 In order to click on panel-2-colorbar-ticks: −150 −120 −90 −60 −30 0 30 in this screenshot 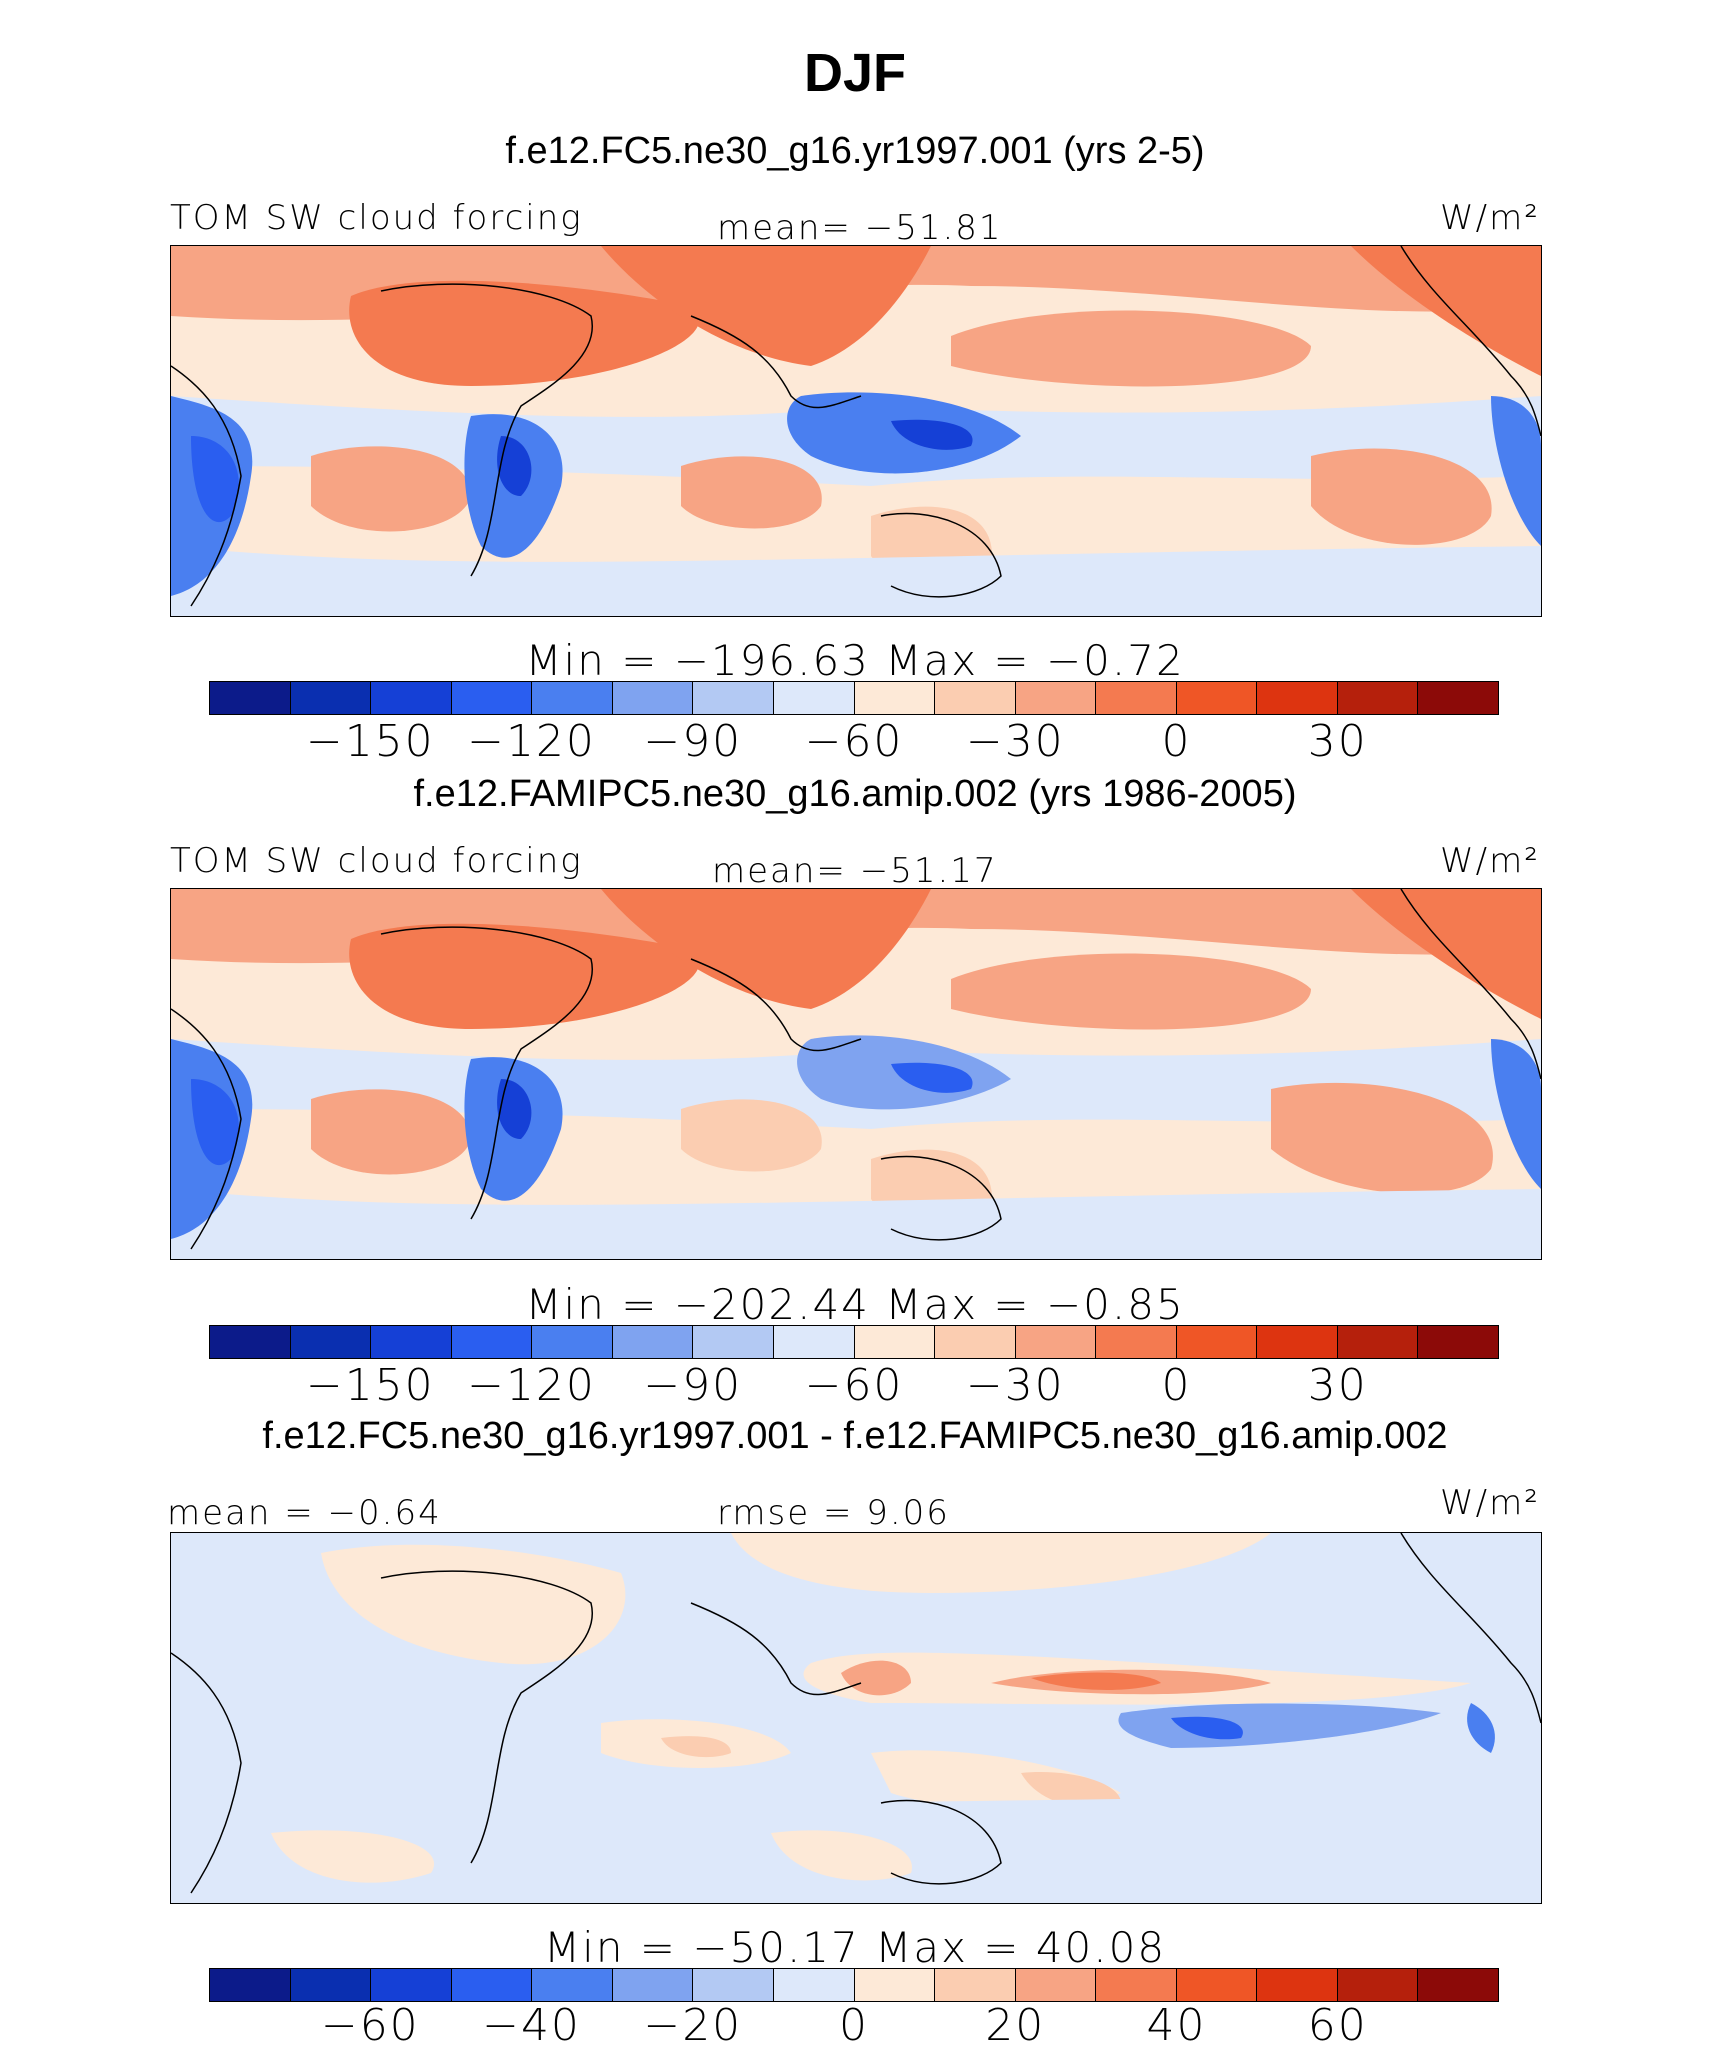, I will do `click(854, 1385)`.